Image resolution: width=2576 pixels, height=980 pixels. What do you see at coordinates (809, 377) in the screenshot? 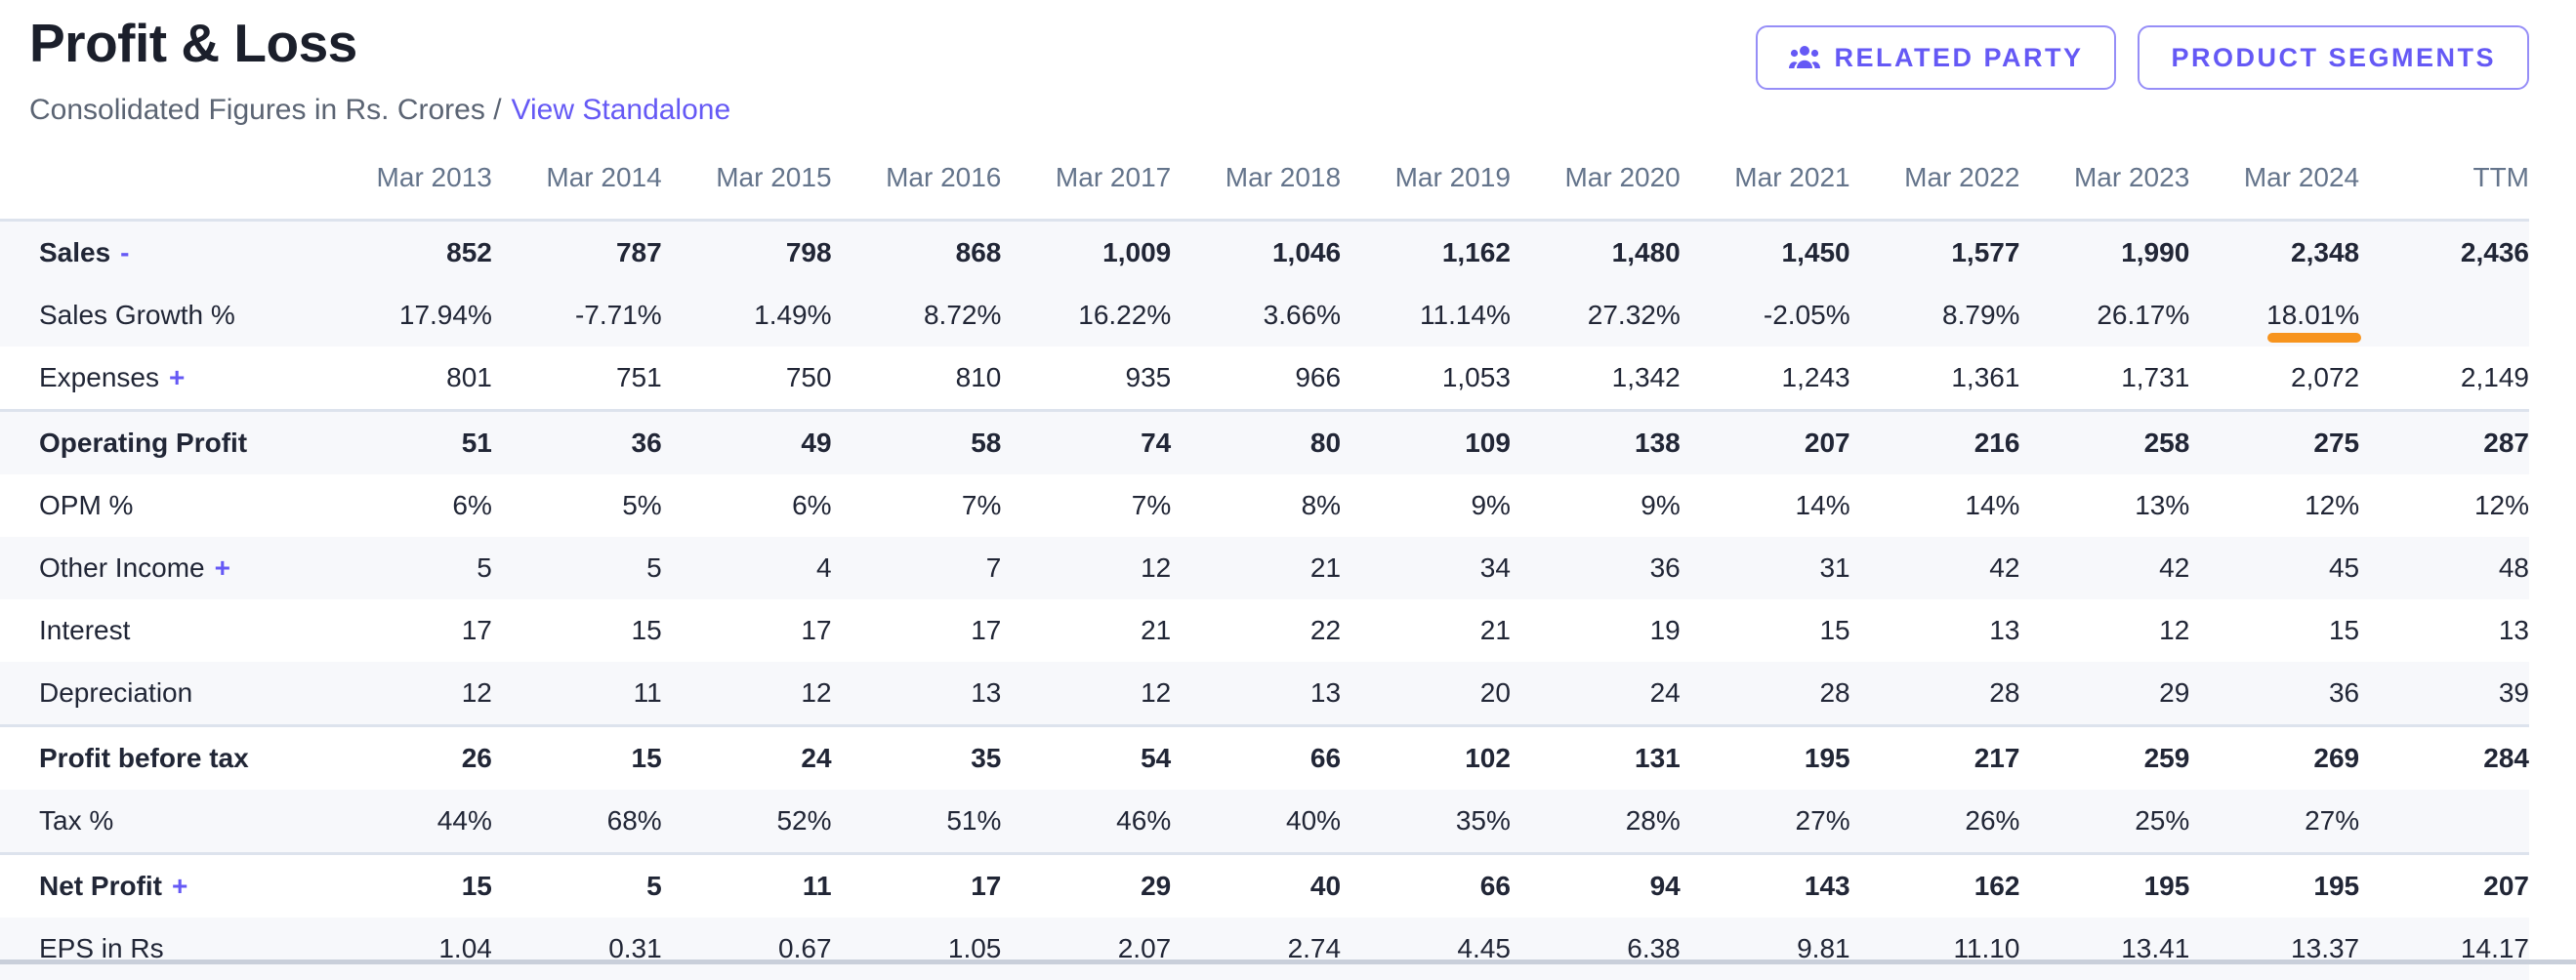
I see `cell: 750` at bounding box center [809, 377].